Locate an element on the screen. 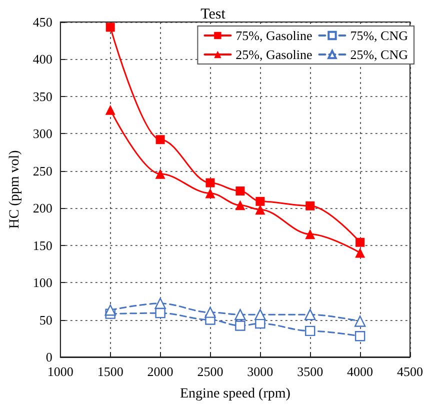 This screenshot has height=406, width=426. chart-title: Test is located at coordinates (213, 14).